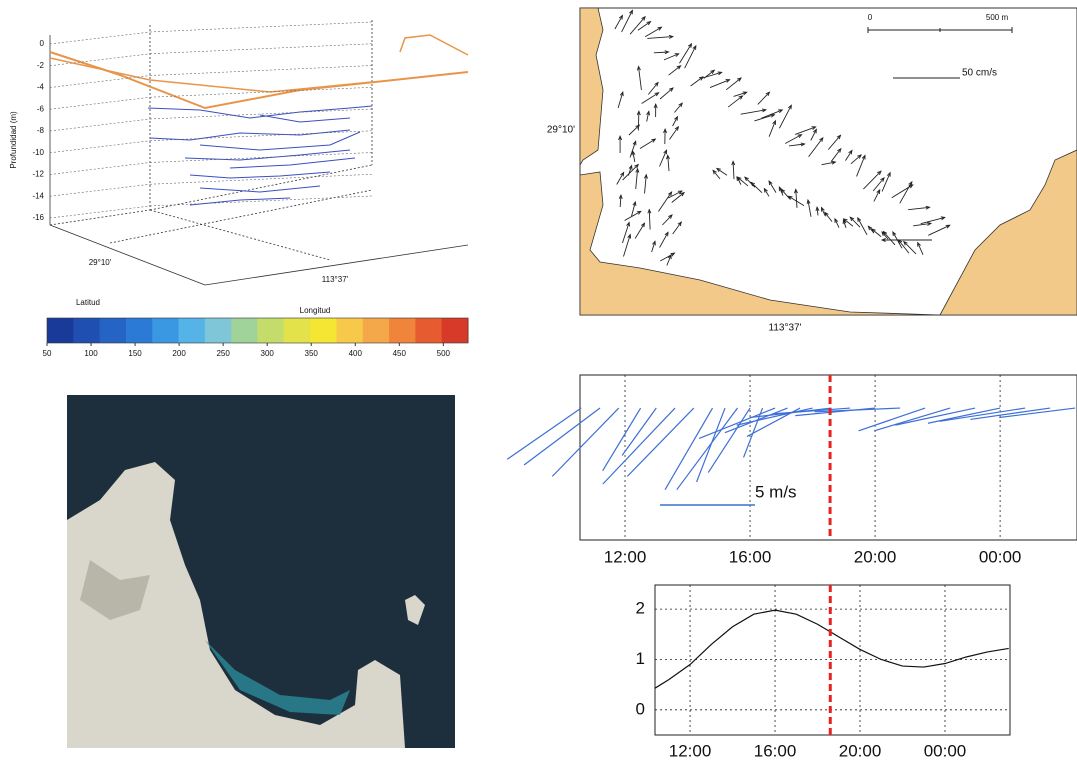 Image resolution: width=1077 pixels, height=761 pixels. Describe the element at coordinates (13, 140) in the screenshot. I see `z-axis-title: Profundidad (m)` at that location.